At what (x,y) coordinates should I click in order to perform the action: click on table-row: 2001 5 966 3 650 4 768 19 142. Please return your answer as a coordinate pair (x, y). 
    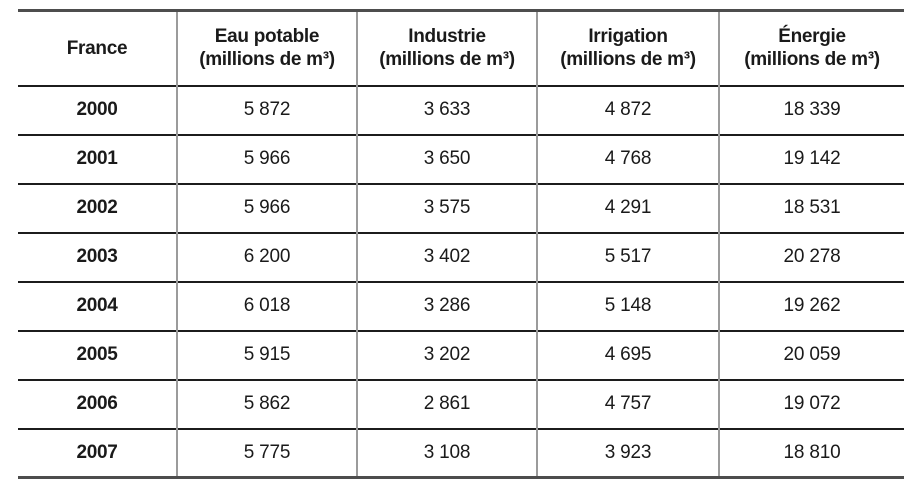
    Looking at the image, I should click on (461, 159).